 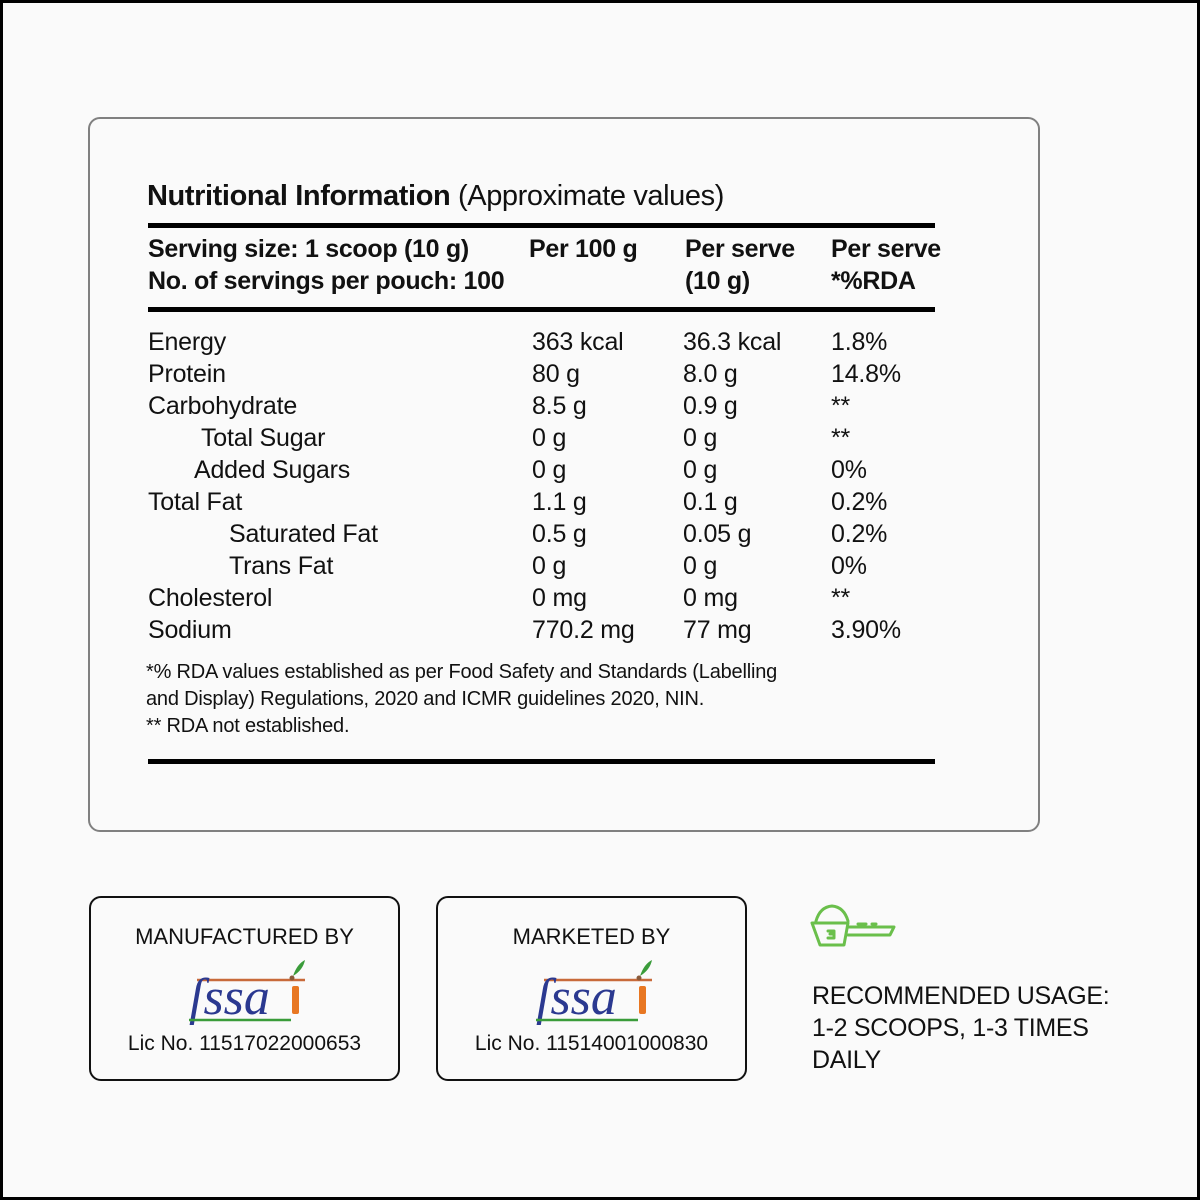 I want to click on per100-value: 0 mg, so click(x=559, y=598).